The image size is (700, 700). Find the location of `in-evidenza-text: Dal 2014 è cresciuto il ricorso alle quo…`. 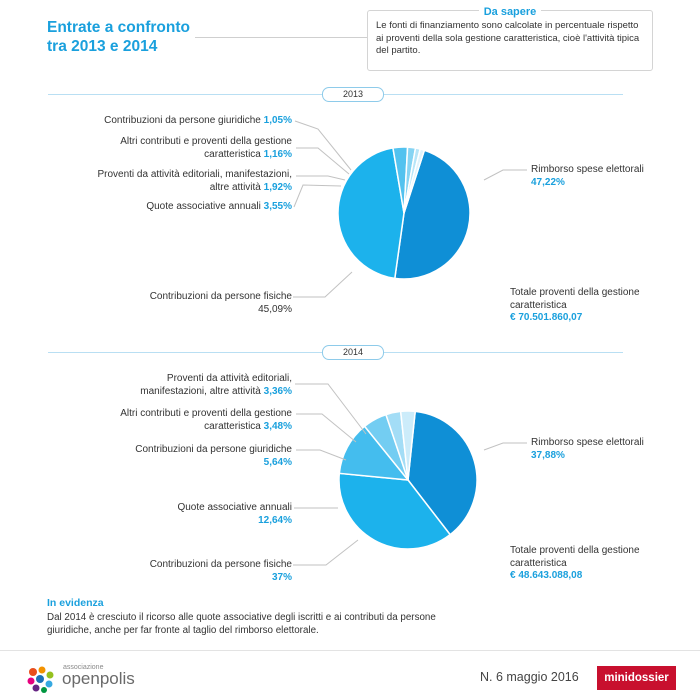

in-evidenza-text: Dal 2014 è cresciuto il ricorso alle quo… is located at coordinates (241, 624).